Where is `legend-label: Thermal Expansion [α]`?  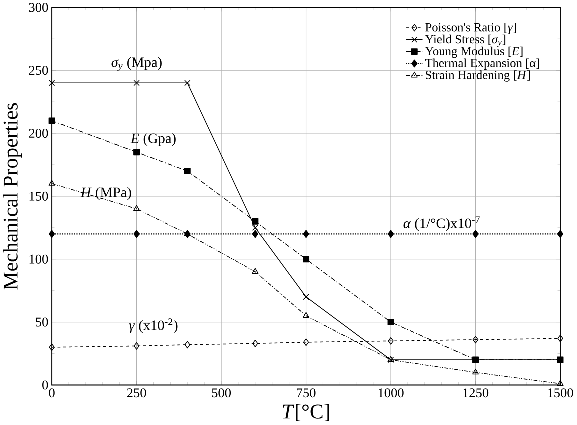
legend-label: Thermal Expansion [α] is located at coordinates (482, 64).